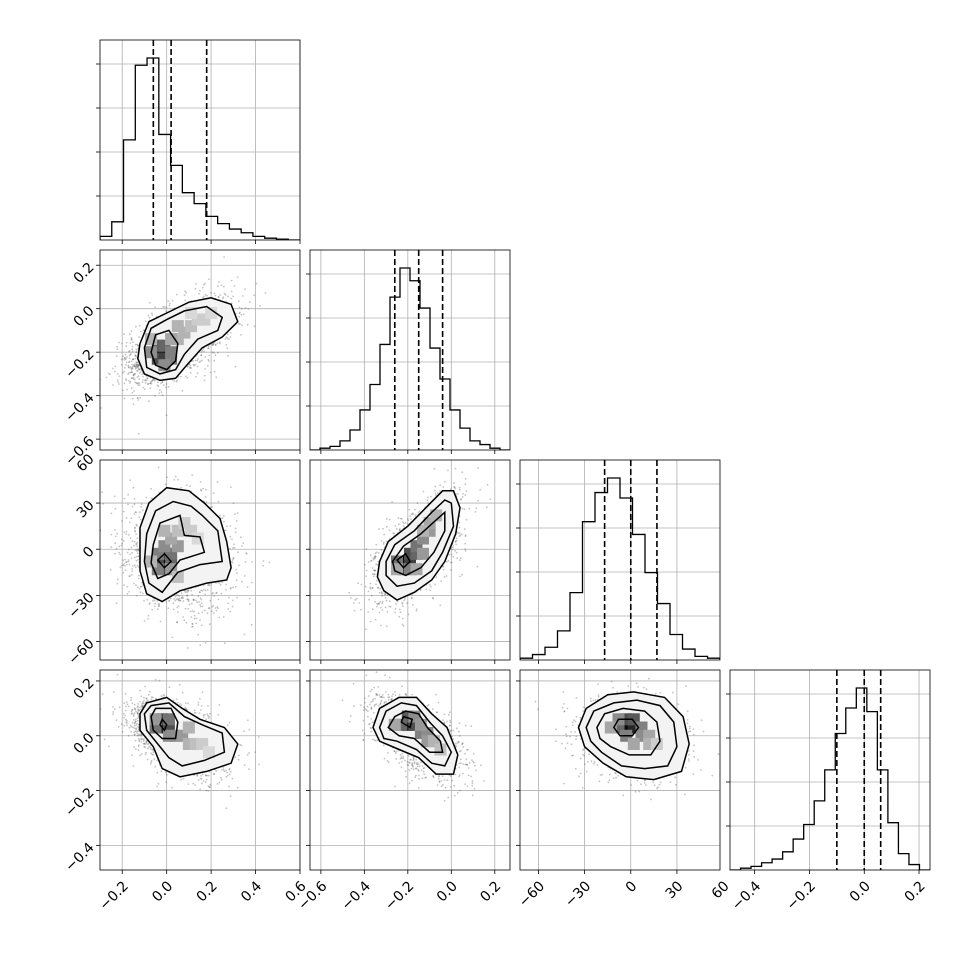 This screenshot has width=970, height=970. Describe the element at coordinates (89, 553) in the screenshot. I see `y-tick-label-2-2: 0` at that location.